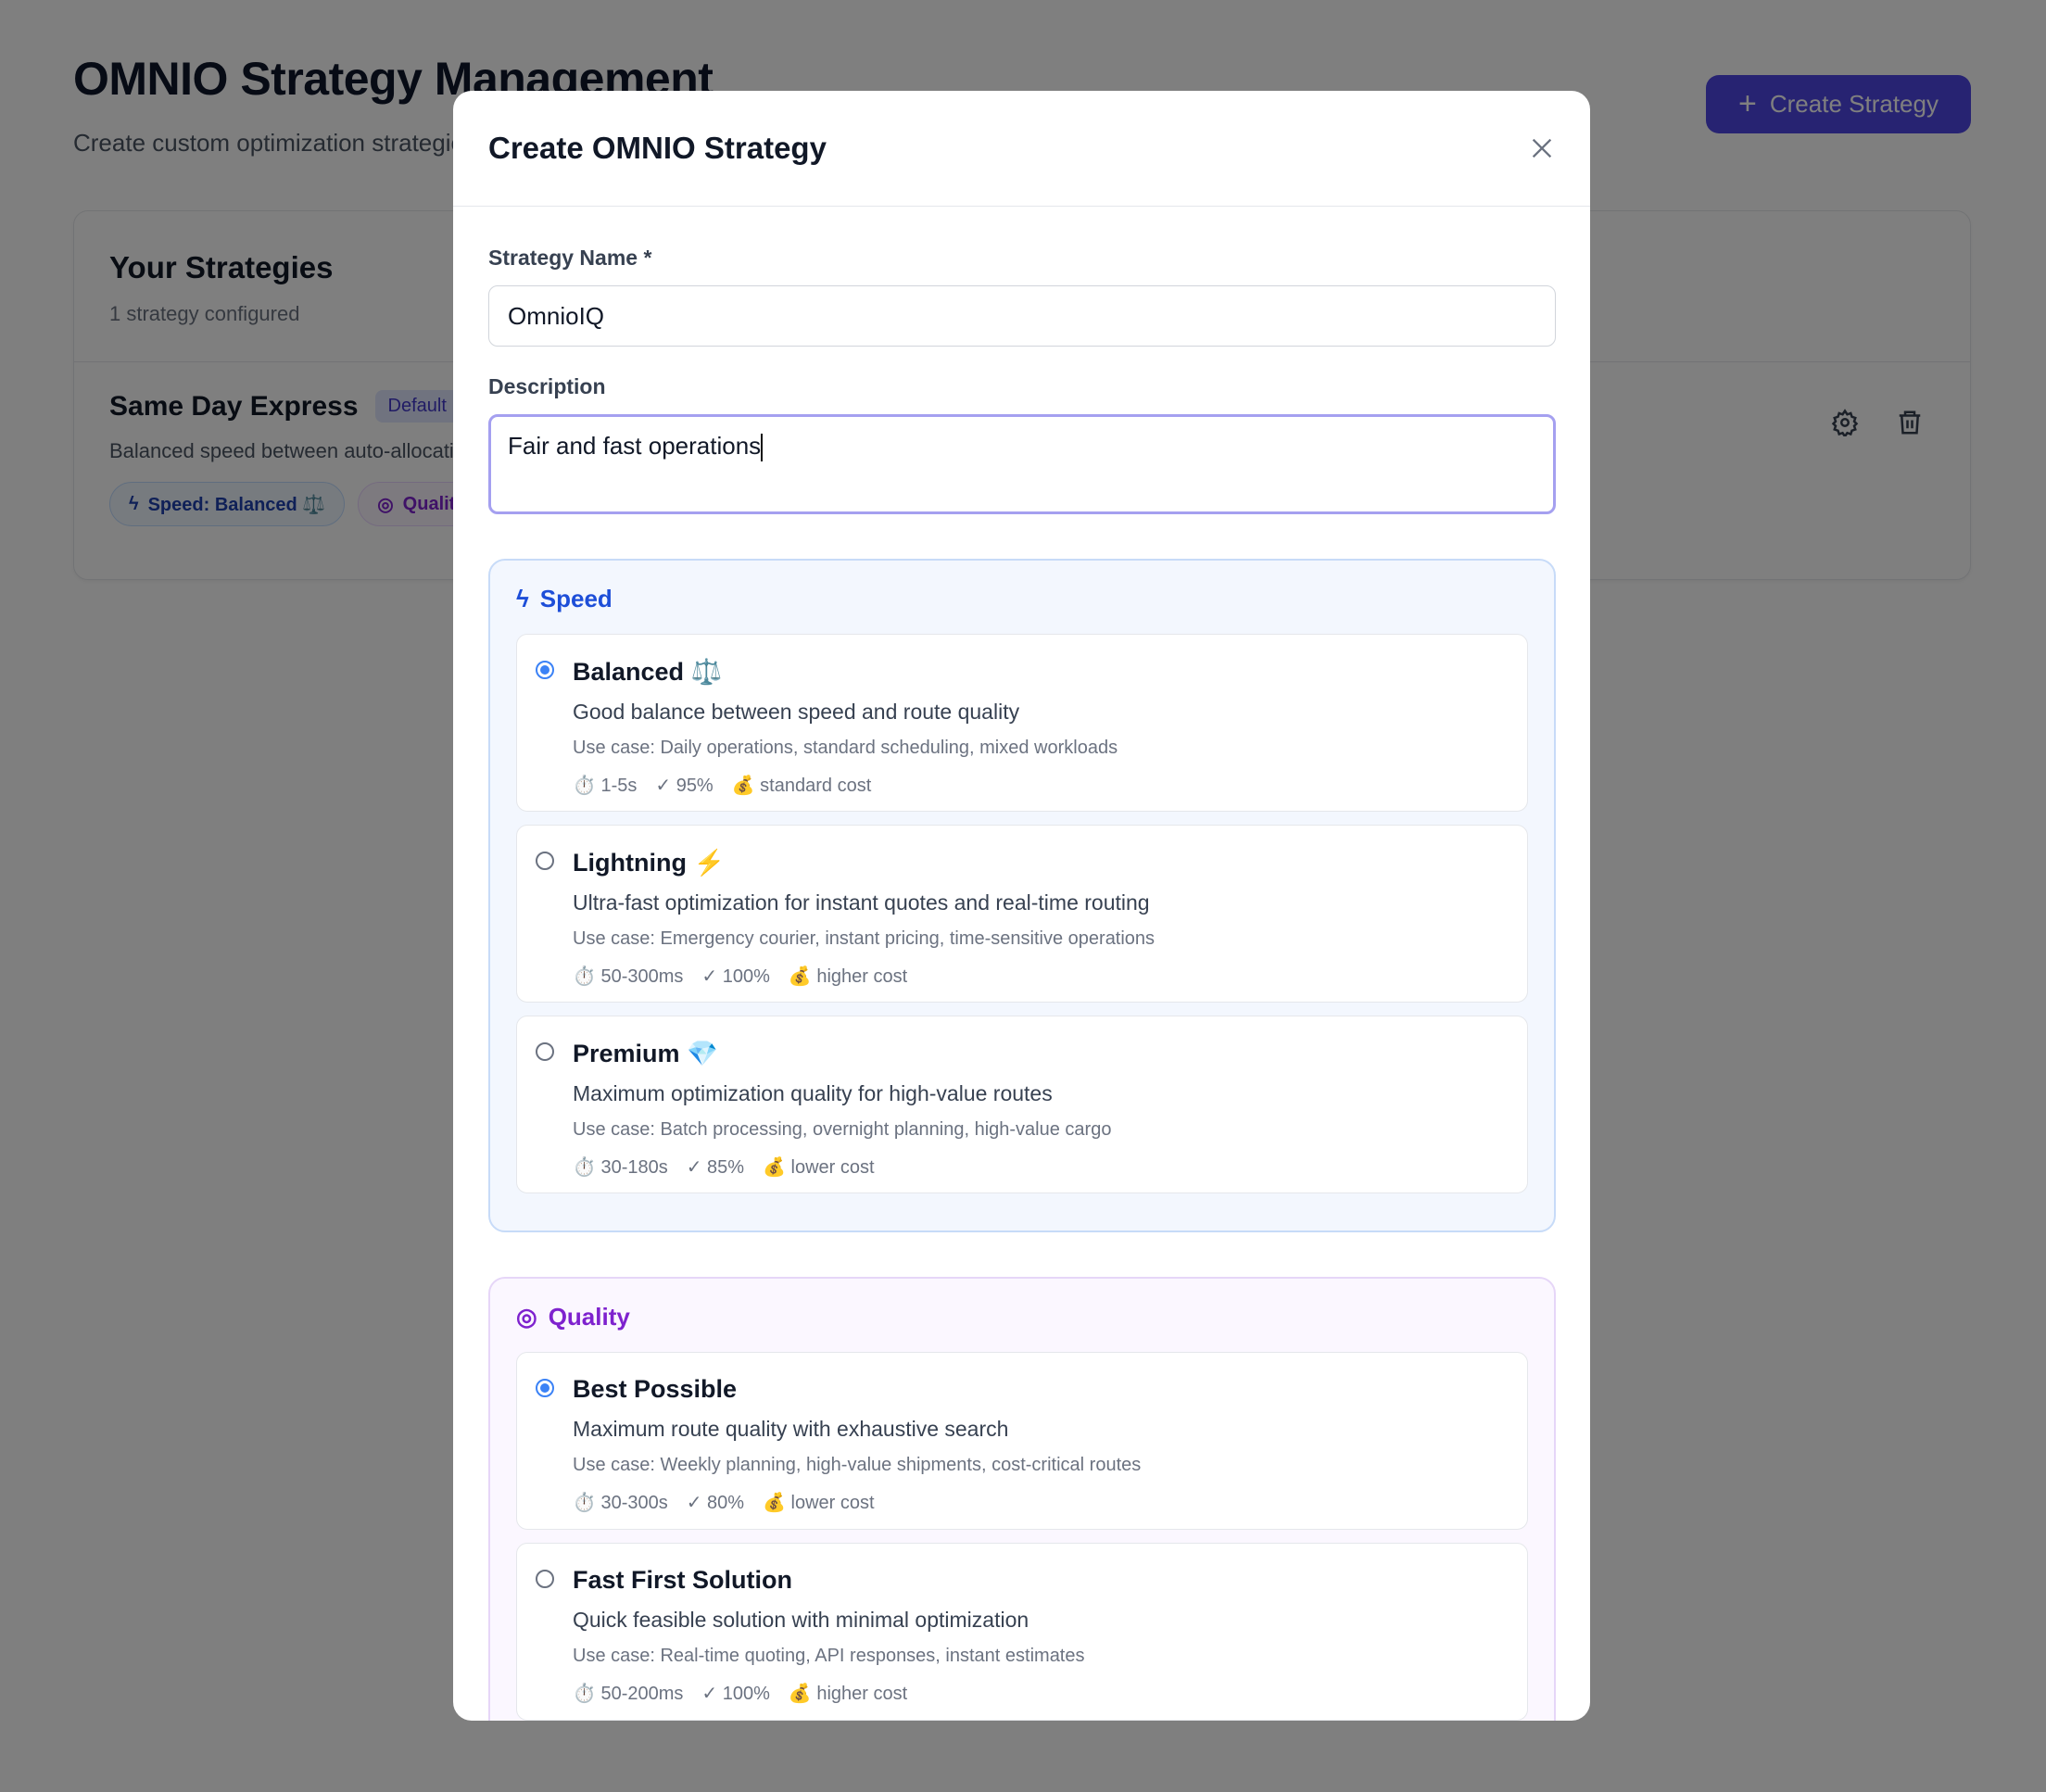  I want to click on option-success-rate: ✓ 80%, so click(715, 1503).